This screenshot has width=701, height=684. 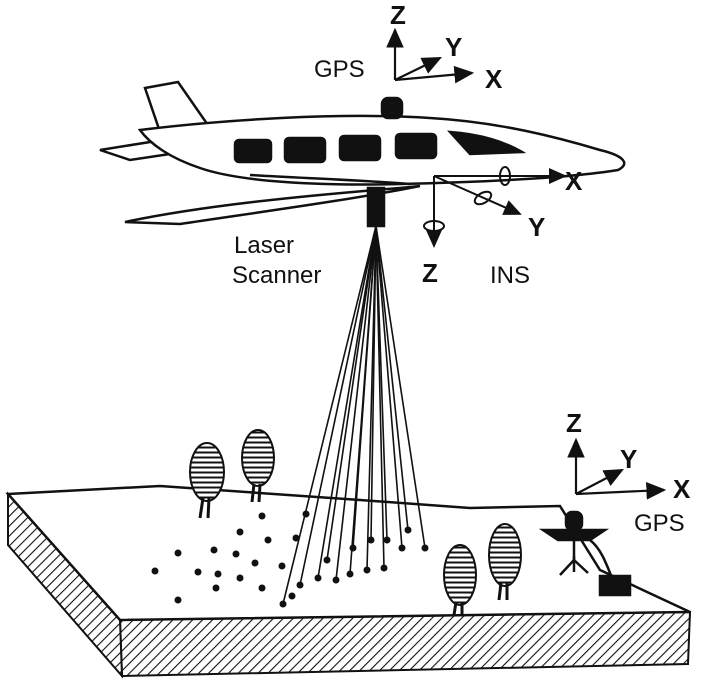 I want to click on cockpit-window, so click(x=486, y=143).